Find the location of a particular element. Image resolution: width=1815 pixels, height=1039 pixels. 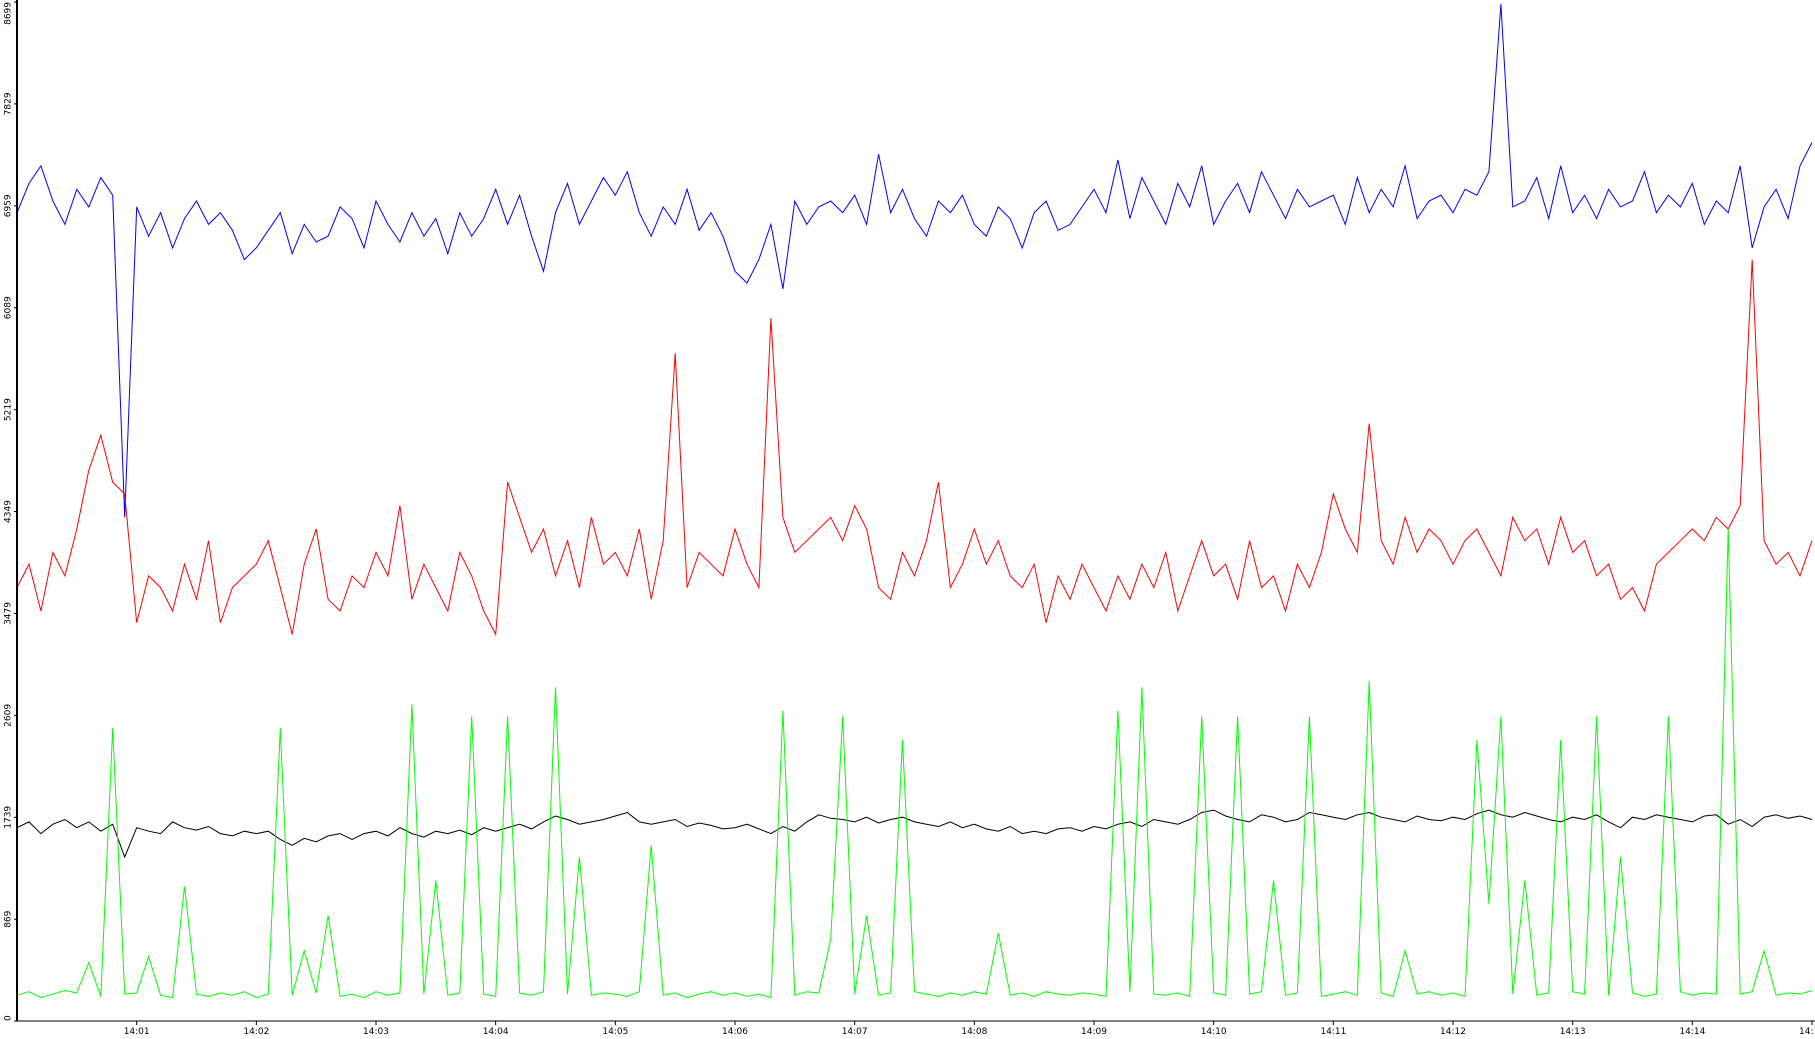

x-tick-label: 14:05 is located at coordinates (615, 1032).